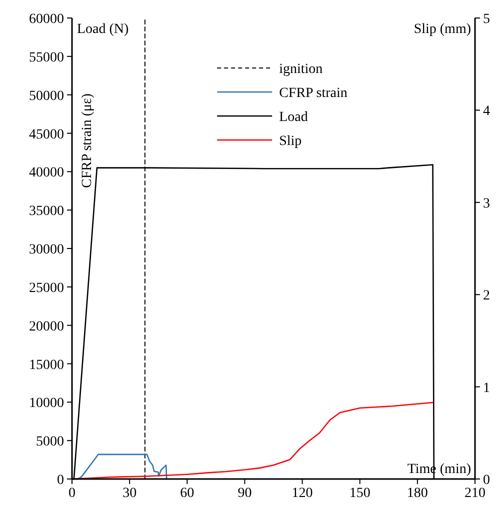  What do you see at coordinates (87, 140) in the screenshot?
I see `y-axis-title: CFRP strain (με)` at bounding box center [87, 140].